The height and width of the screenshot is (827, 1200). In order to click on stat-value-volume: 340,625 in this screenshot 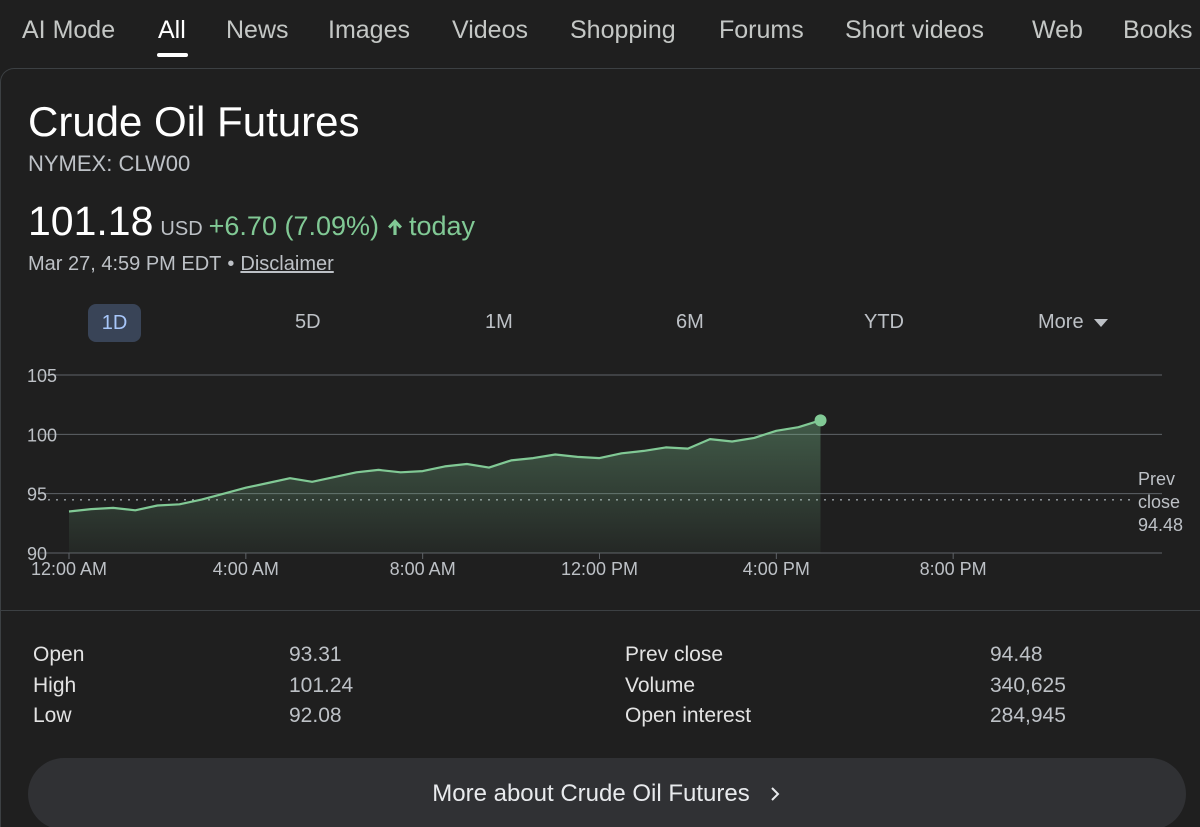, I will do `click(1028, 685)`.